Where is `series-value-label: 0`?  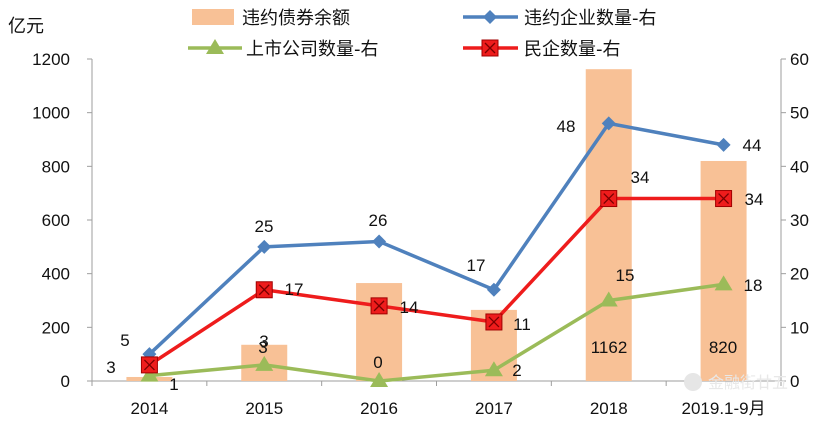
series-value-label: 0 is located at coordinates (377, 362).